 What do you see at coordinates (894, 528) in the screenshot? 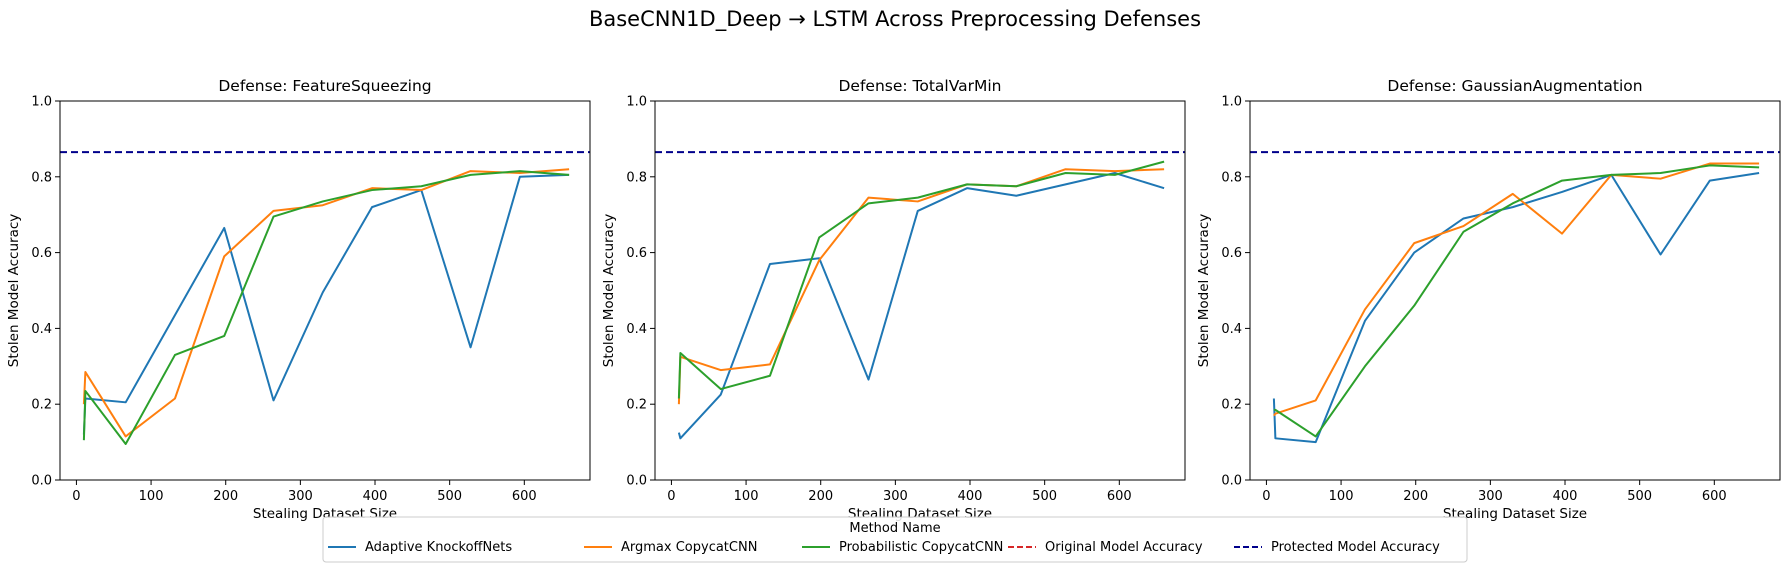
I see `legend-title: Method Name` at bounding box center [894, 528].